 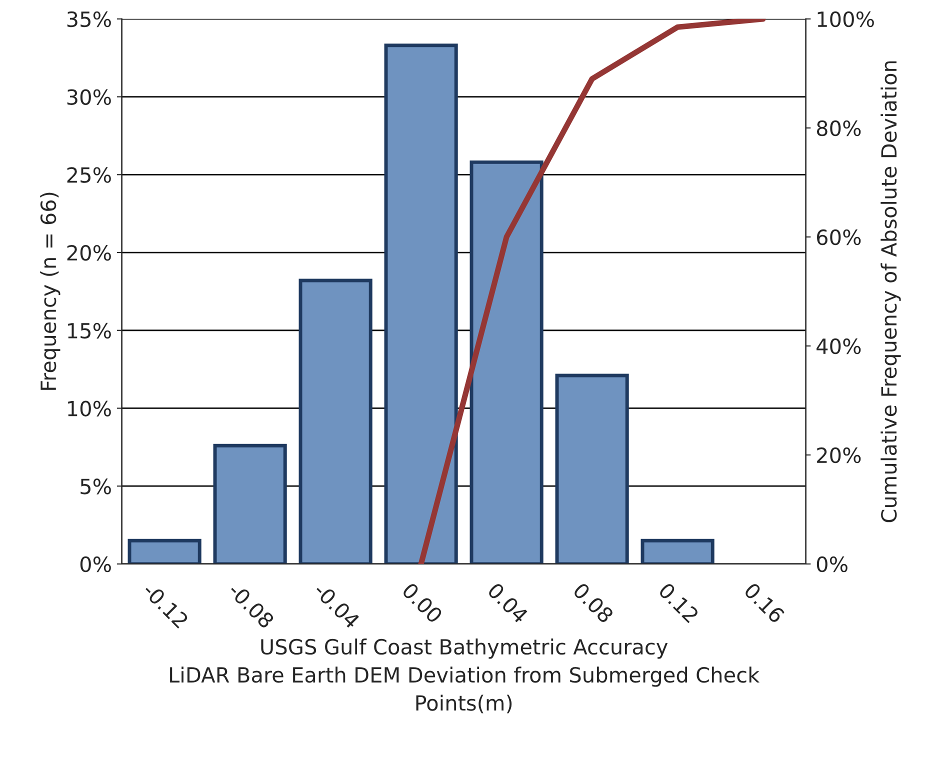 I want to click on x-axis-title: USGS Gulf Coast Bathymetric Accuracy LiDAR Bare Earth DEM Deviation from Submerged Check Points(m), so click(x=465, y=676).